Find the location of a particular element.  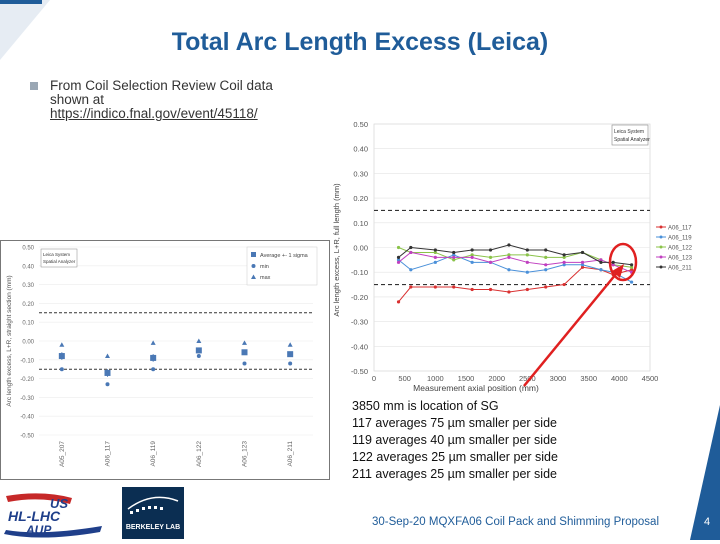

legend-label: Average +- 1 sigma is located at coordinates (284, 256).